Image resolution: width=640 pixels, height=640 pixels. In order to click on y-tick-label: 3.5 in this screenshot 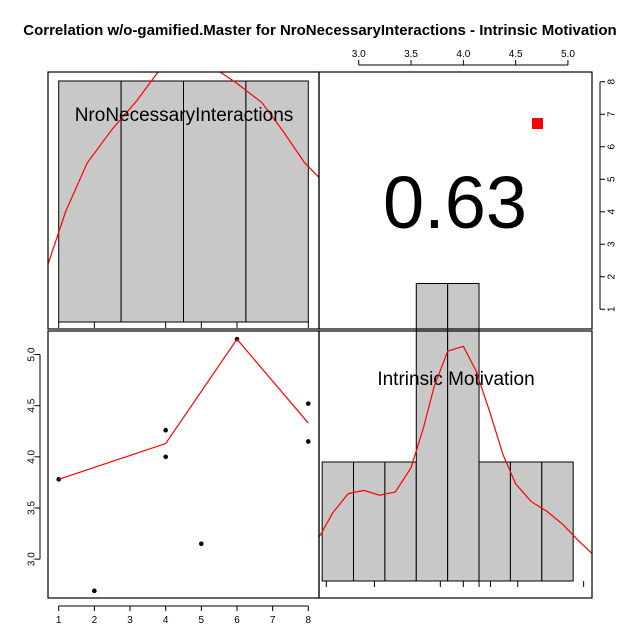, I will do `click(32, 508)`.